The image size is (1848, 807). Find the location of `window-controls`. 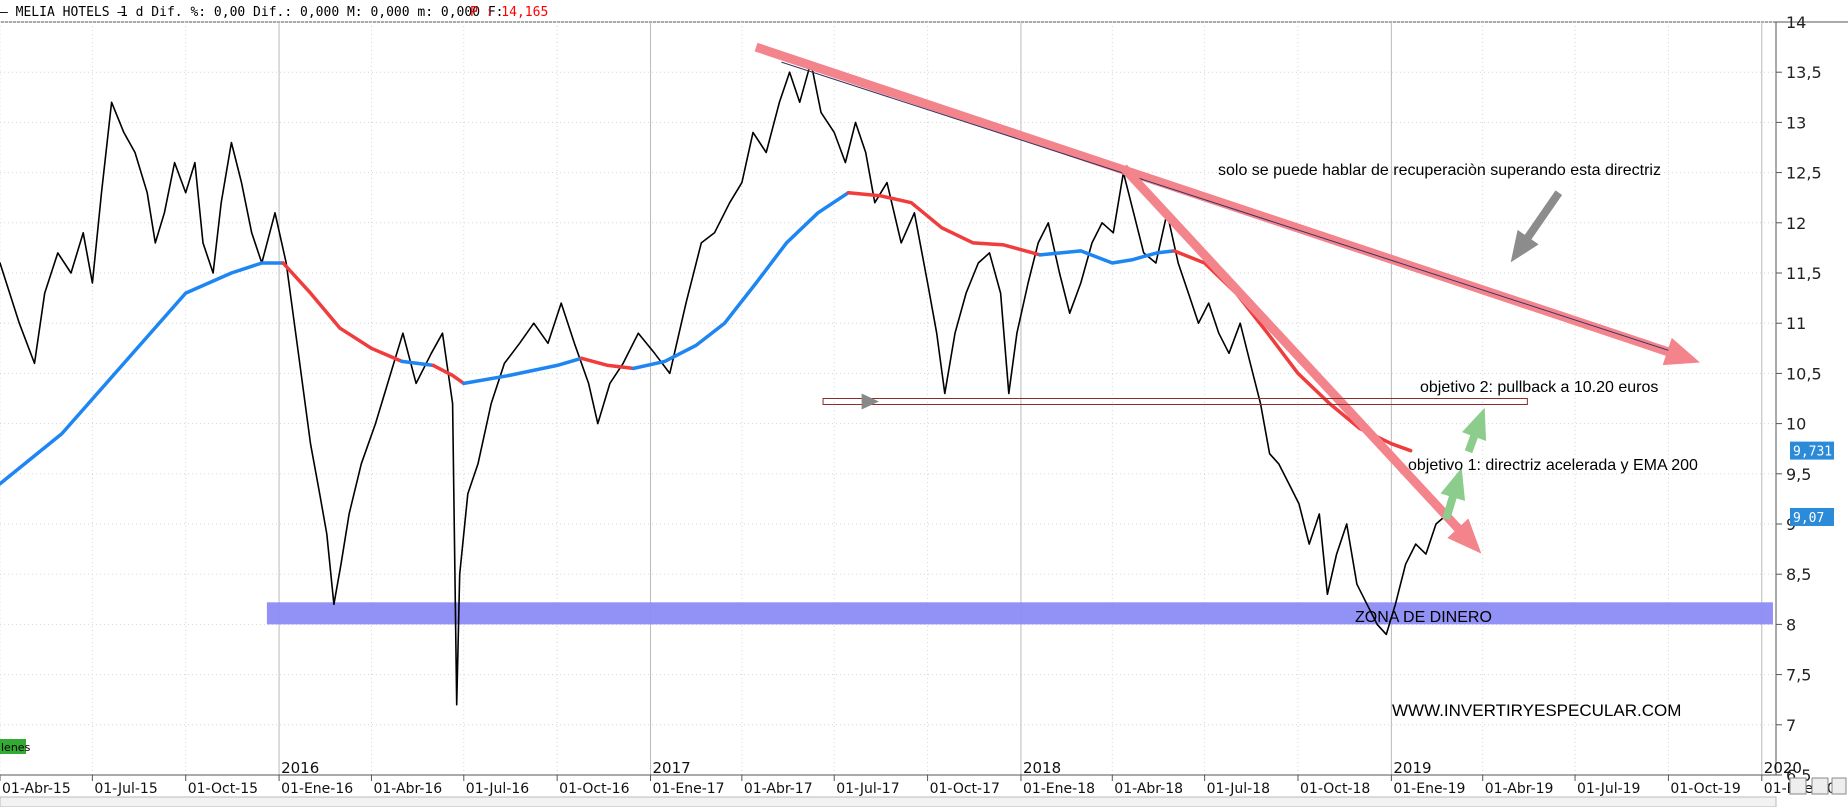

window-controls is located at coordinates (1818, 786).